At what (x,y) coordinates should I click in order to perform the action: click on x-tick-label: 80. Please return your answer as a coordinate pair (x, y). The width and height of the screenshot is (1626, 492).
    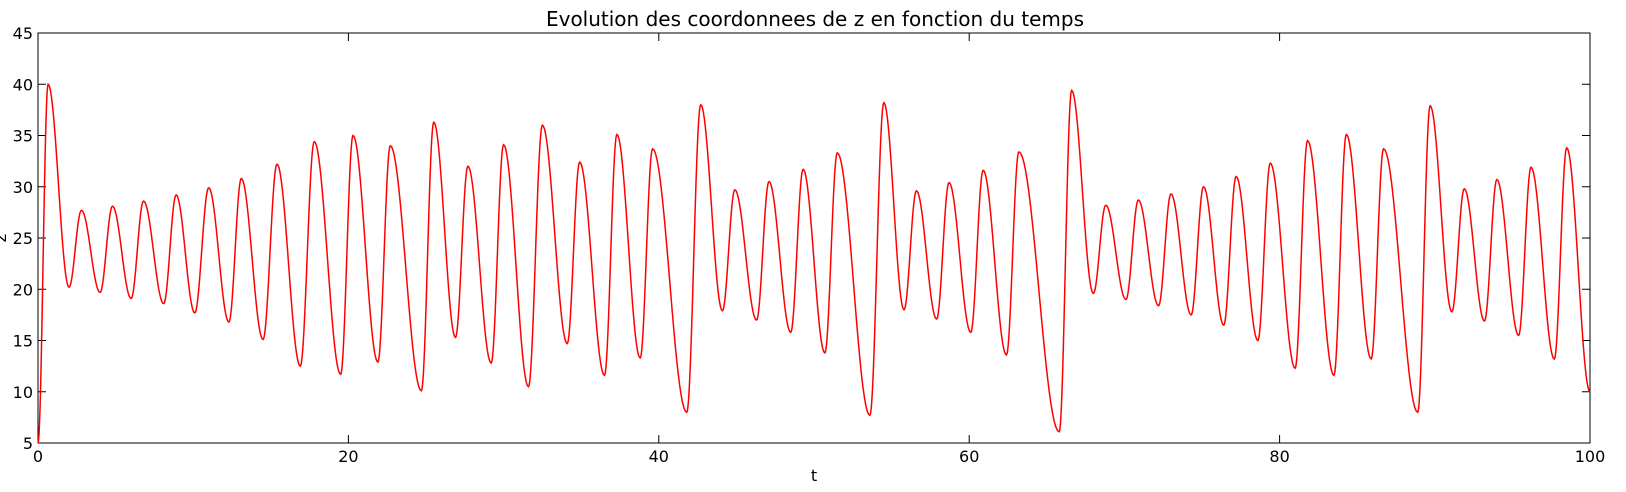
    Looking at the image, I should click on (1279, 456).